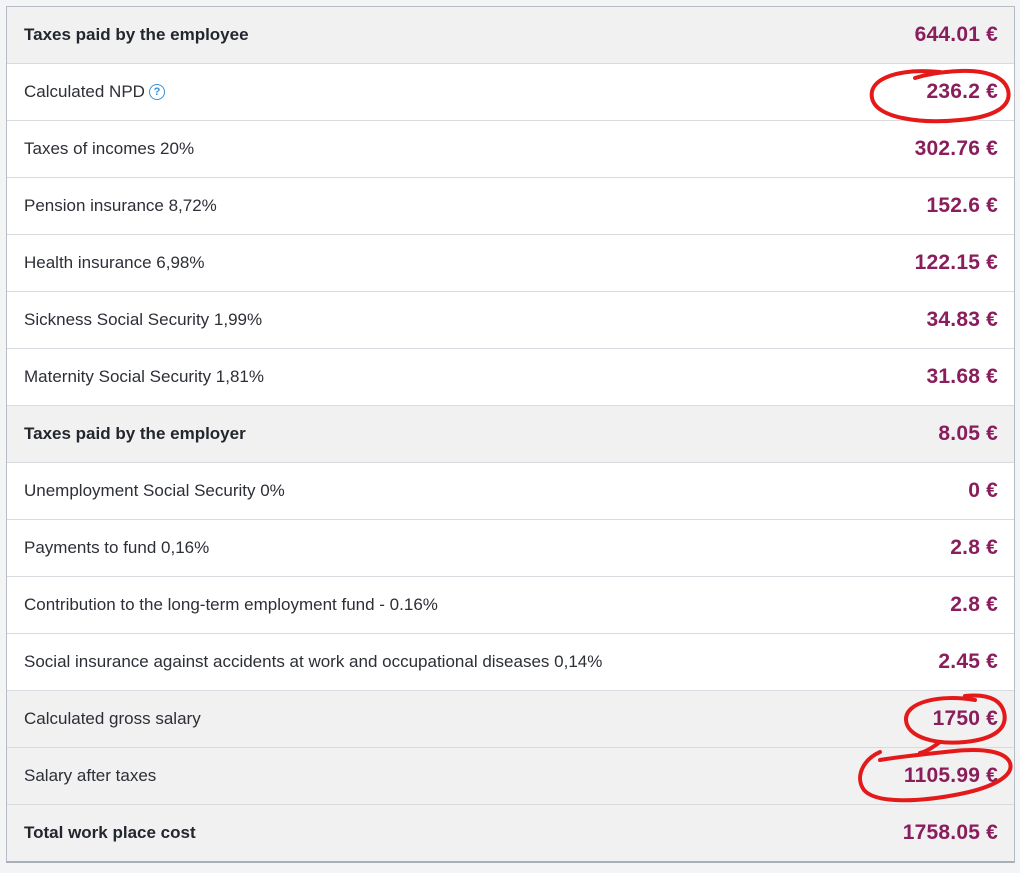 This screenshot has width=1020, height=873. What do you see at coordinates (510, 548) in the screenshot?
I see `row-payments-fund: Payments to fund 0,16% 2.8 €` at bounding box center [510, 548].